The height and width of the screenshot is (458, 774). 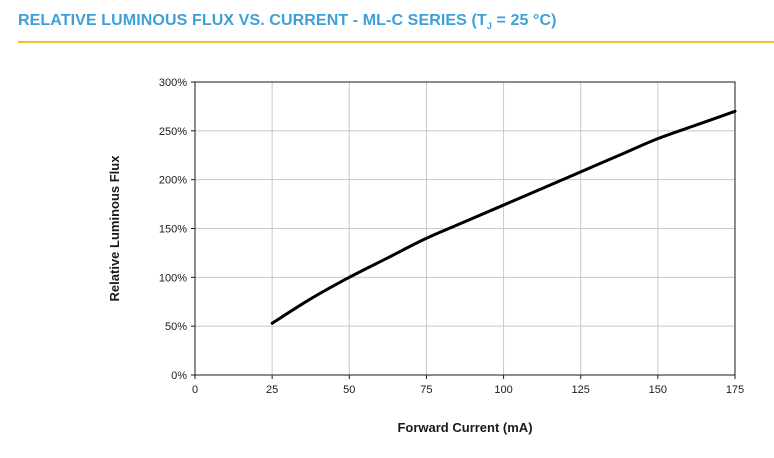 I want to click on x-axis-label: Forward Current (mA), so click(x=464, y=427).